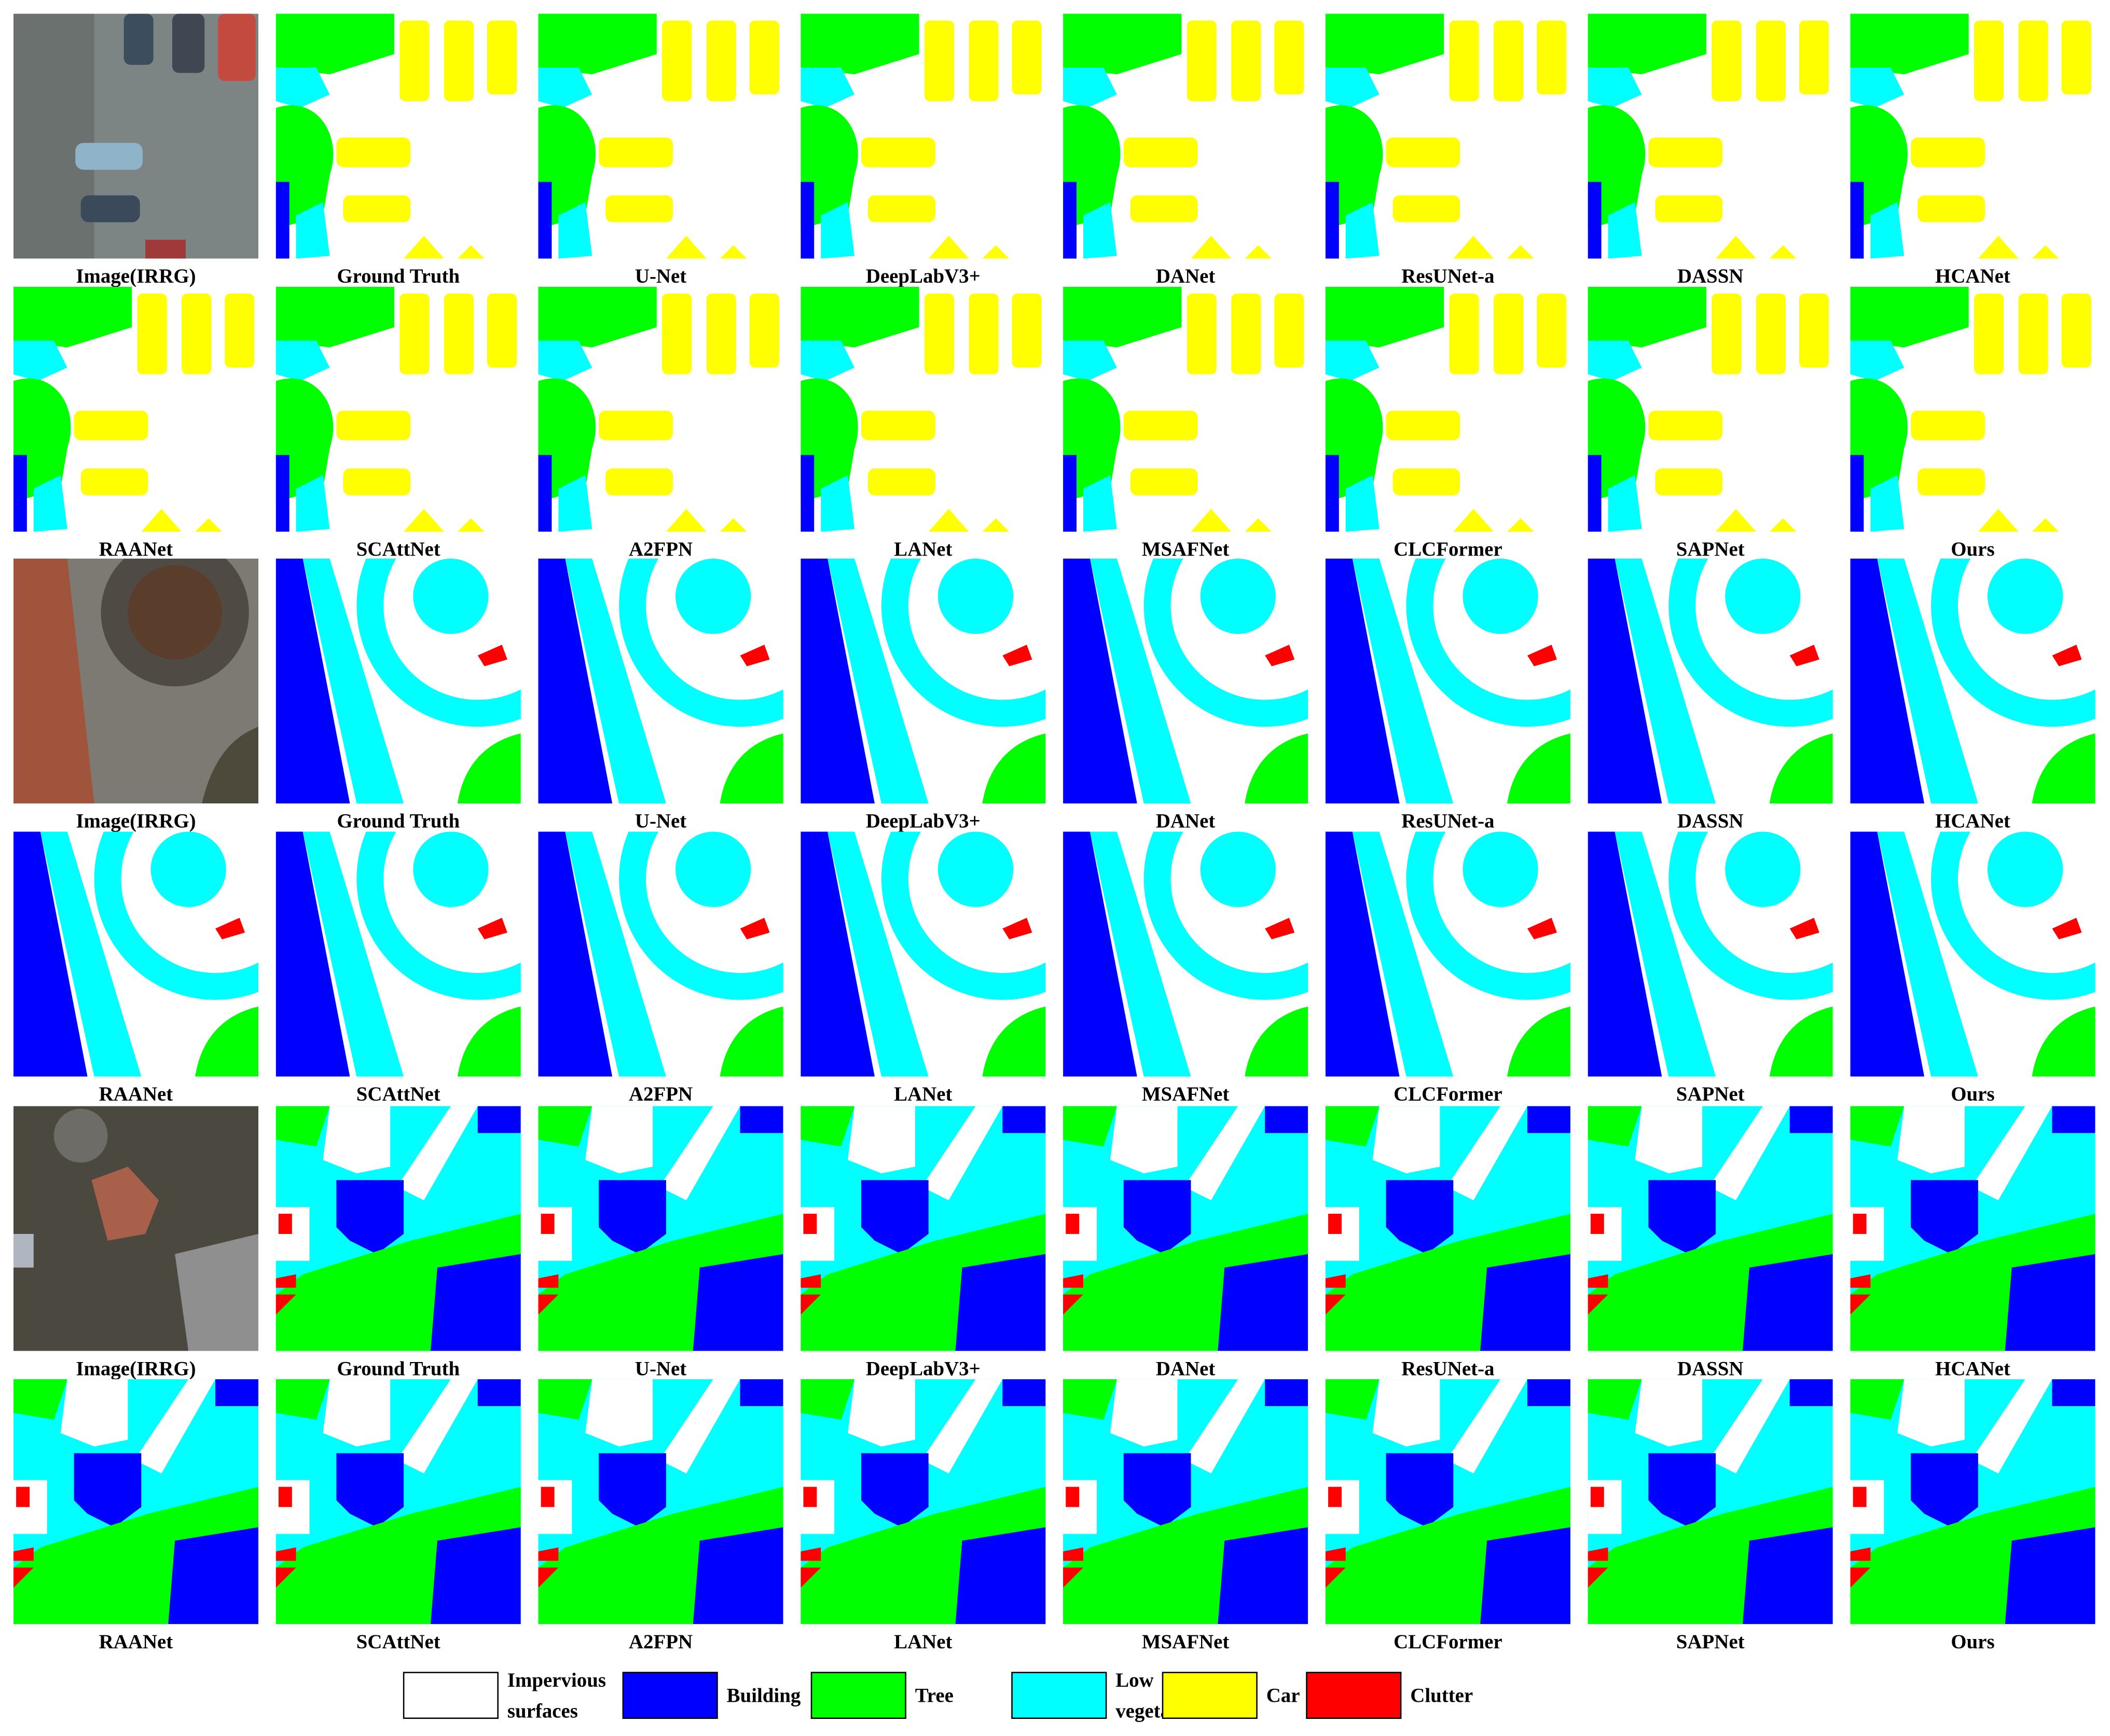 This screenshot has width=2110, height=1736. I want to click on legend-label: Car, so click(1283, 1696).